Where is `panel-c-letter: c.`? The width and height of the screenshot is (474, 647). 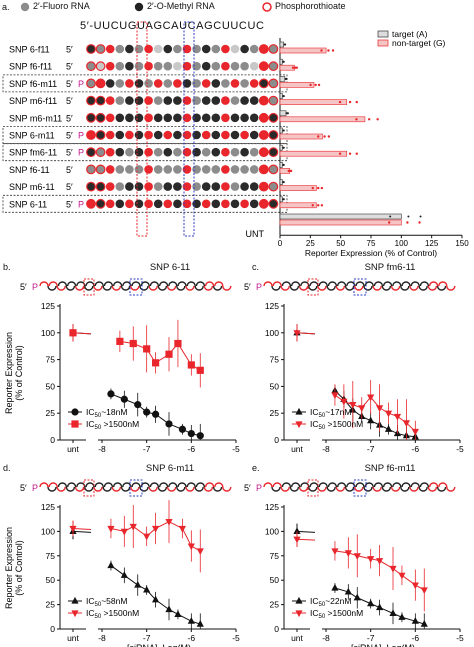
panel-c-letter: c. is located at coordinates (256, 267).